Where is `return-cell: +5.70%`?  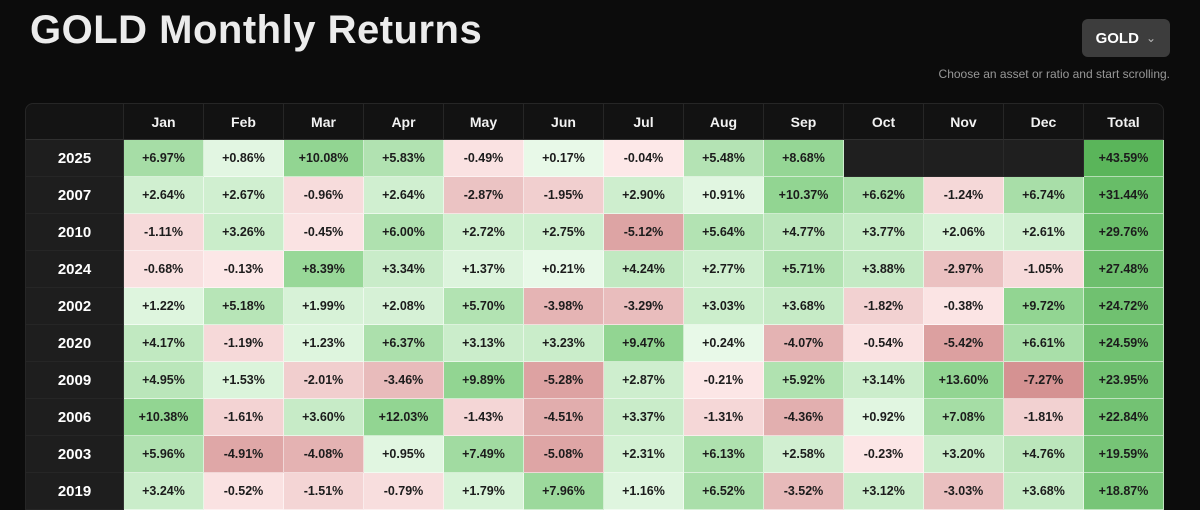
return-cell: +5.70% is located at coordinates (484, 306).